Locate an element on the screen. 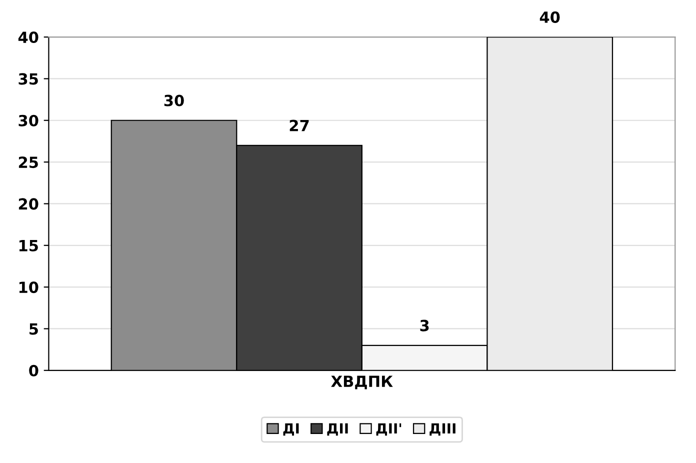 This screenshot has width=696, height=463. data-label: 27 is located at coordinates (299, 126).